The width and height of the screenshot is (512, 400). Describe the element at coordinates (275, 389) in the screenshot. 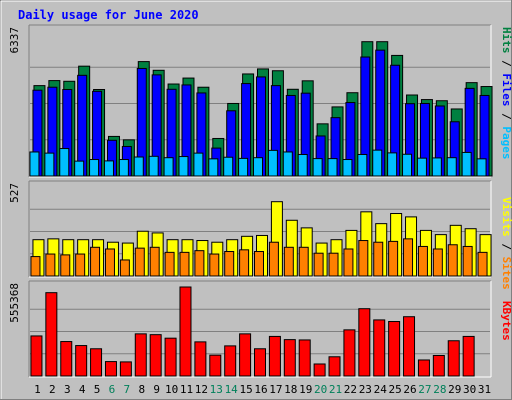

I see `x-tick-label-day-17: 17` at that location.